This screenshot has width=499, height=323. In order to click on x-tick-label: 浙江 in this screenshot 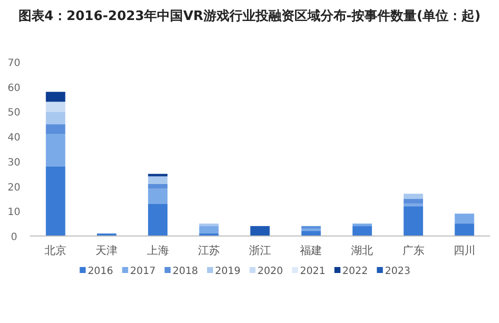, I will do `click(260, 250)`.